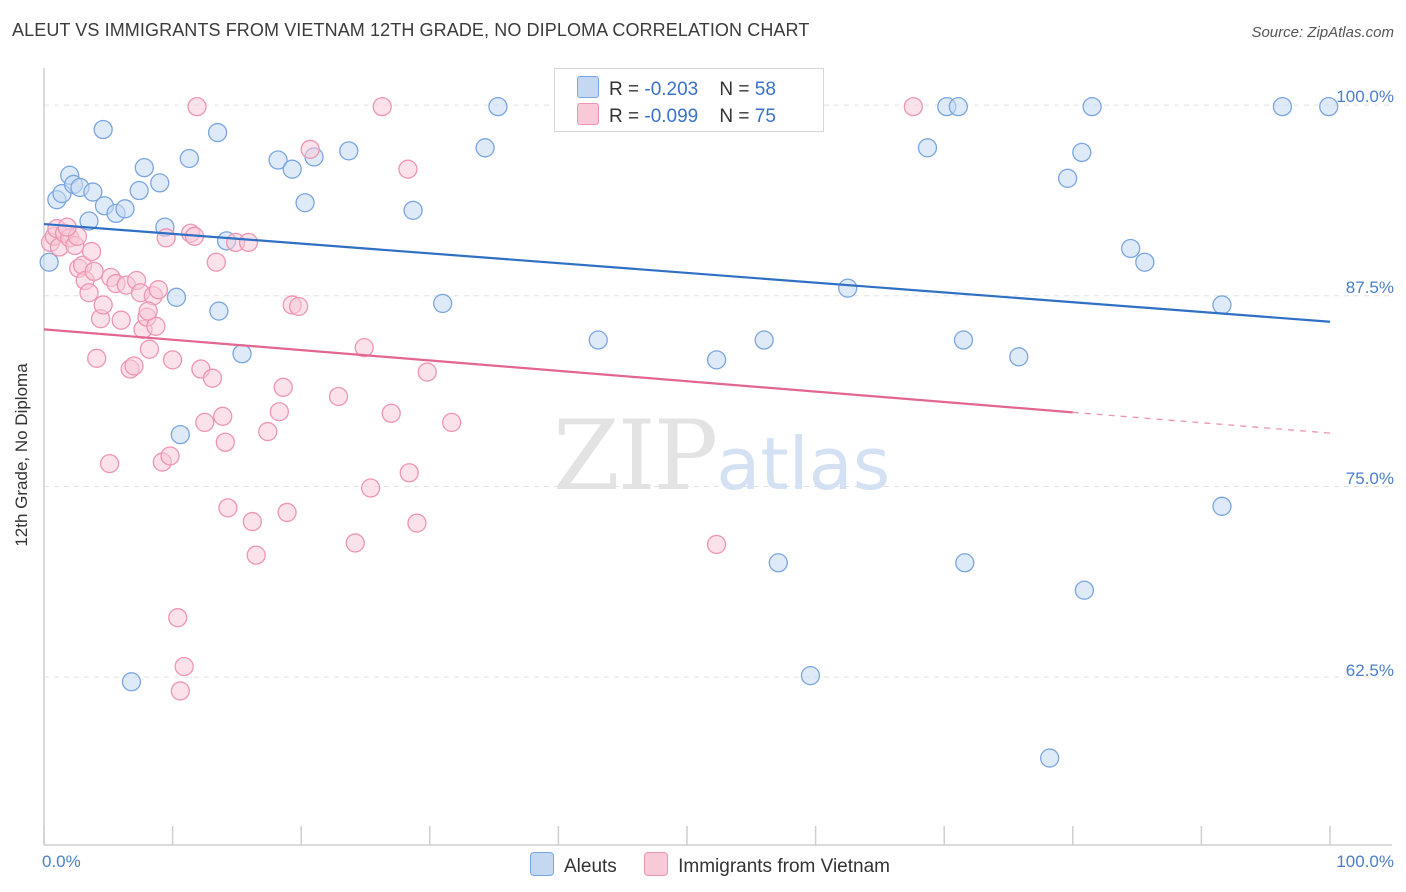 This screenshot has height=892, width=1406. I want to click on watermark-atlas: atlas, so click(803, 464).